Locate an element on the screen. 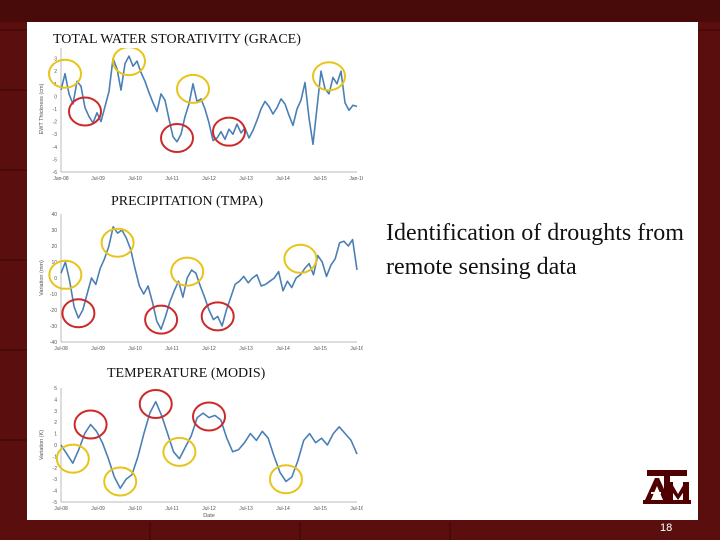  y-tick-label: 30 is located at coordinates (54, 231).